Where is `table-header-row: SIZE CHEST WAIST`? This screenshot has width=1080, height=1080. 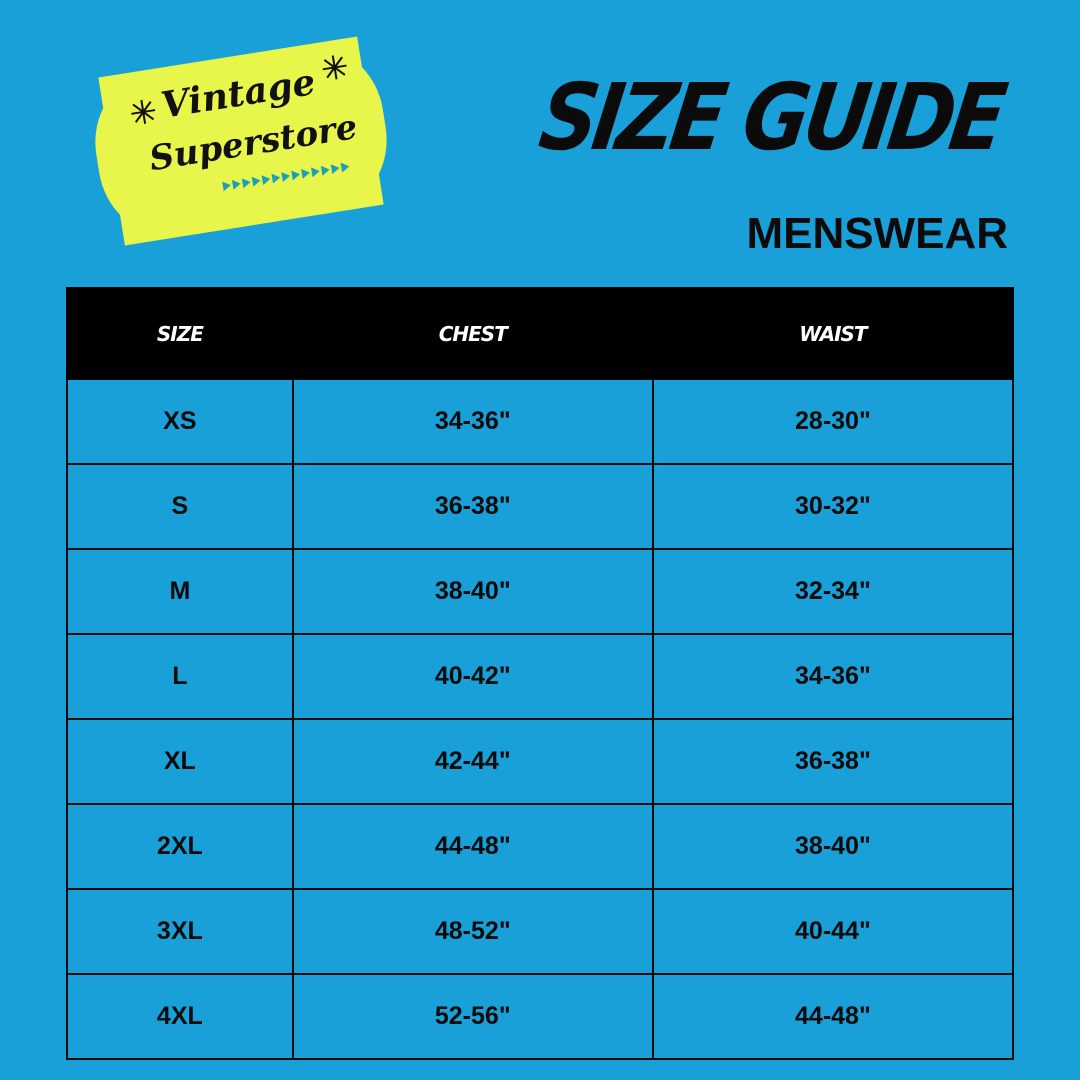 table-header-row: SIZE CHEST WAIST is located at coordinates (540, 333).